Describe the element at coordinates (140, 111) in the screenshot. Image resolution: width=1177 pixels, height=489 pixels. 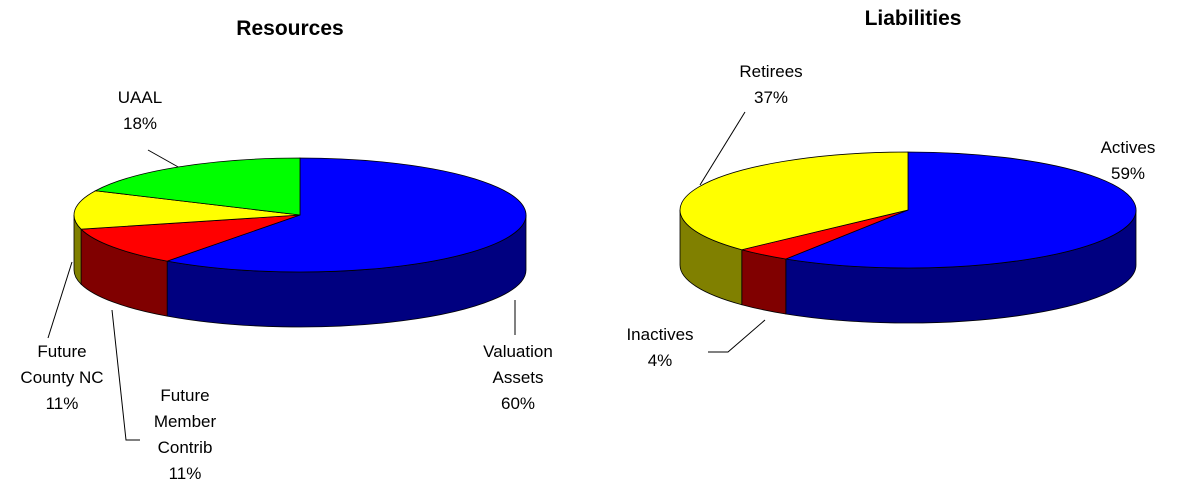
I see `slice-label: UAAL 18%` at that location.